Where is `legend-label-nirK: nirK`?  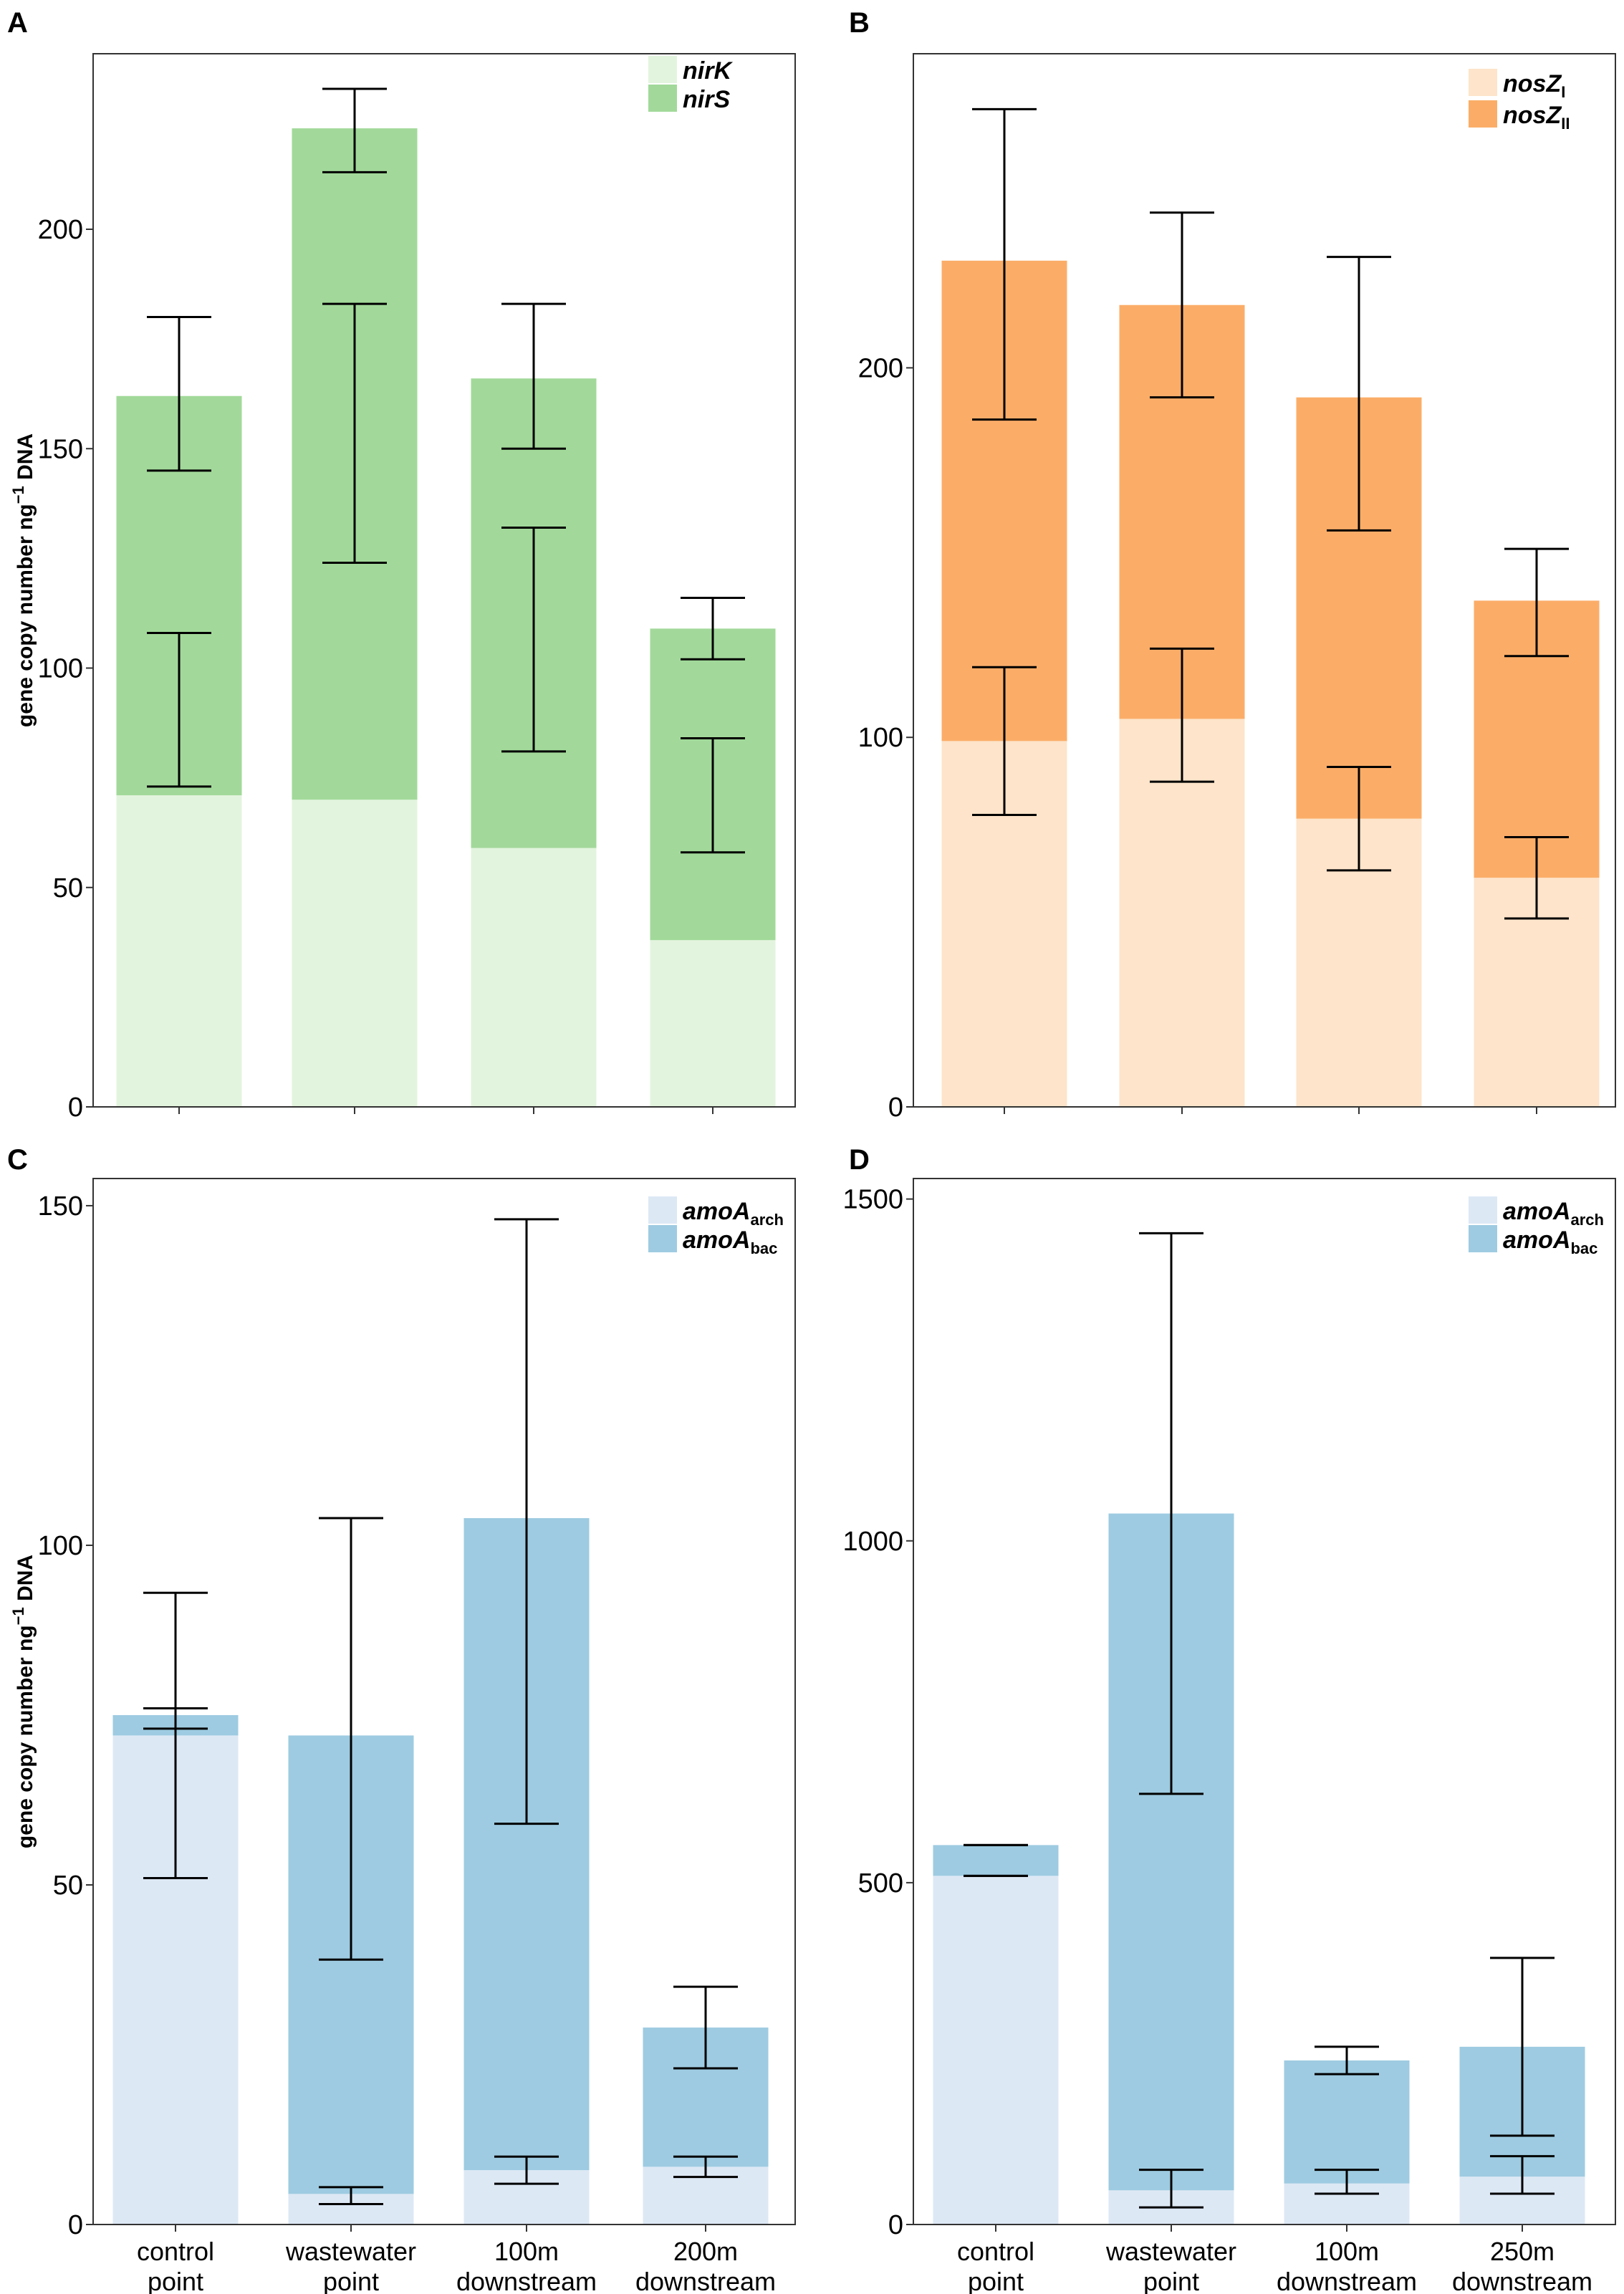
legend-label-nirK: nirK is located at coordinates (708, 71).